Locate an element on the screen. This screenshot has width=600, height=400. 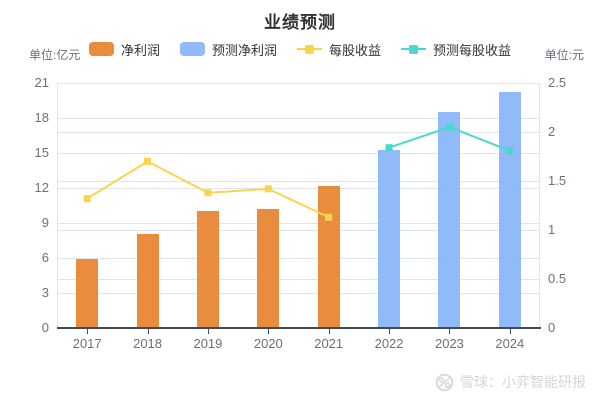
watermark: 雪球：小弈智能研报 is located at coordinates (510, 382).